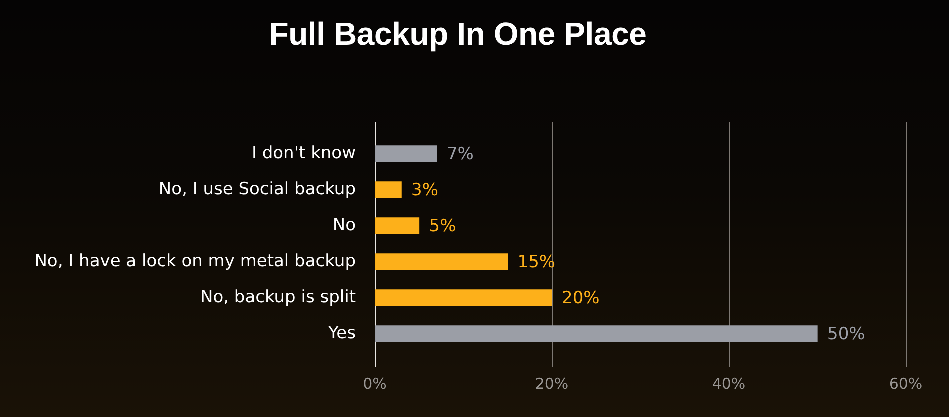  Describe the element at coordinates (195, 261) in the screenshot. I see `y-tick-label: No, I have a lock on my metal backup` at that location.